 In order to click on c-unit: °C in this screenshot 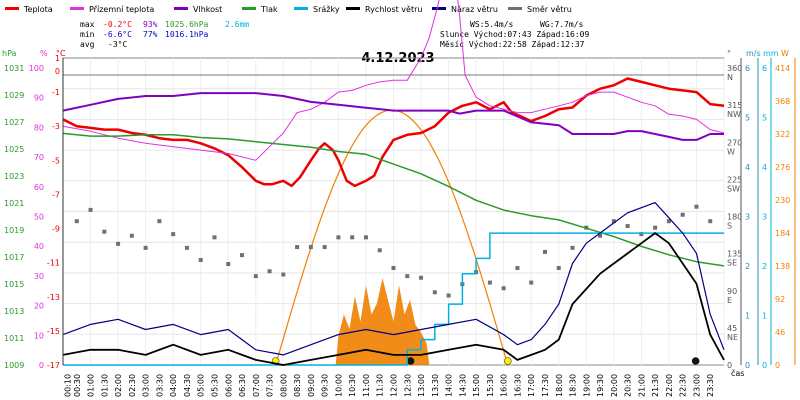, I will do `click(61, 53)`.